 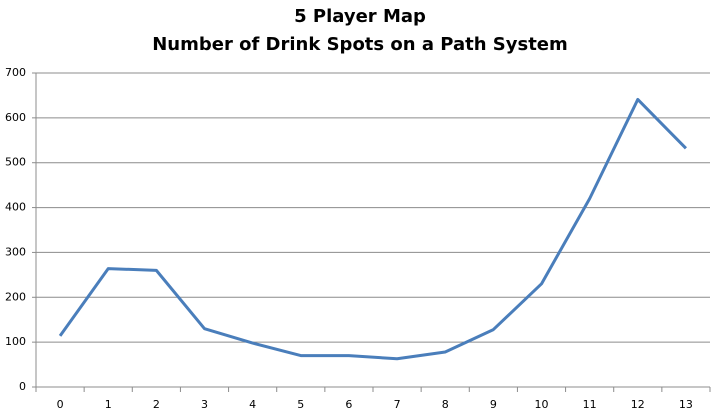 What do you see at coordinates (590, 404) in the screenshot?
I see `x-tick-label: 11` at bounding box center [590, 404].